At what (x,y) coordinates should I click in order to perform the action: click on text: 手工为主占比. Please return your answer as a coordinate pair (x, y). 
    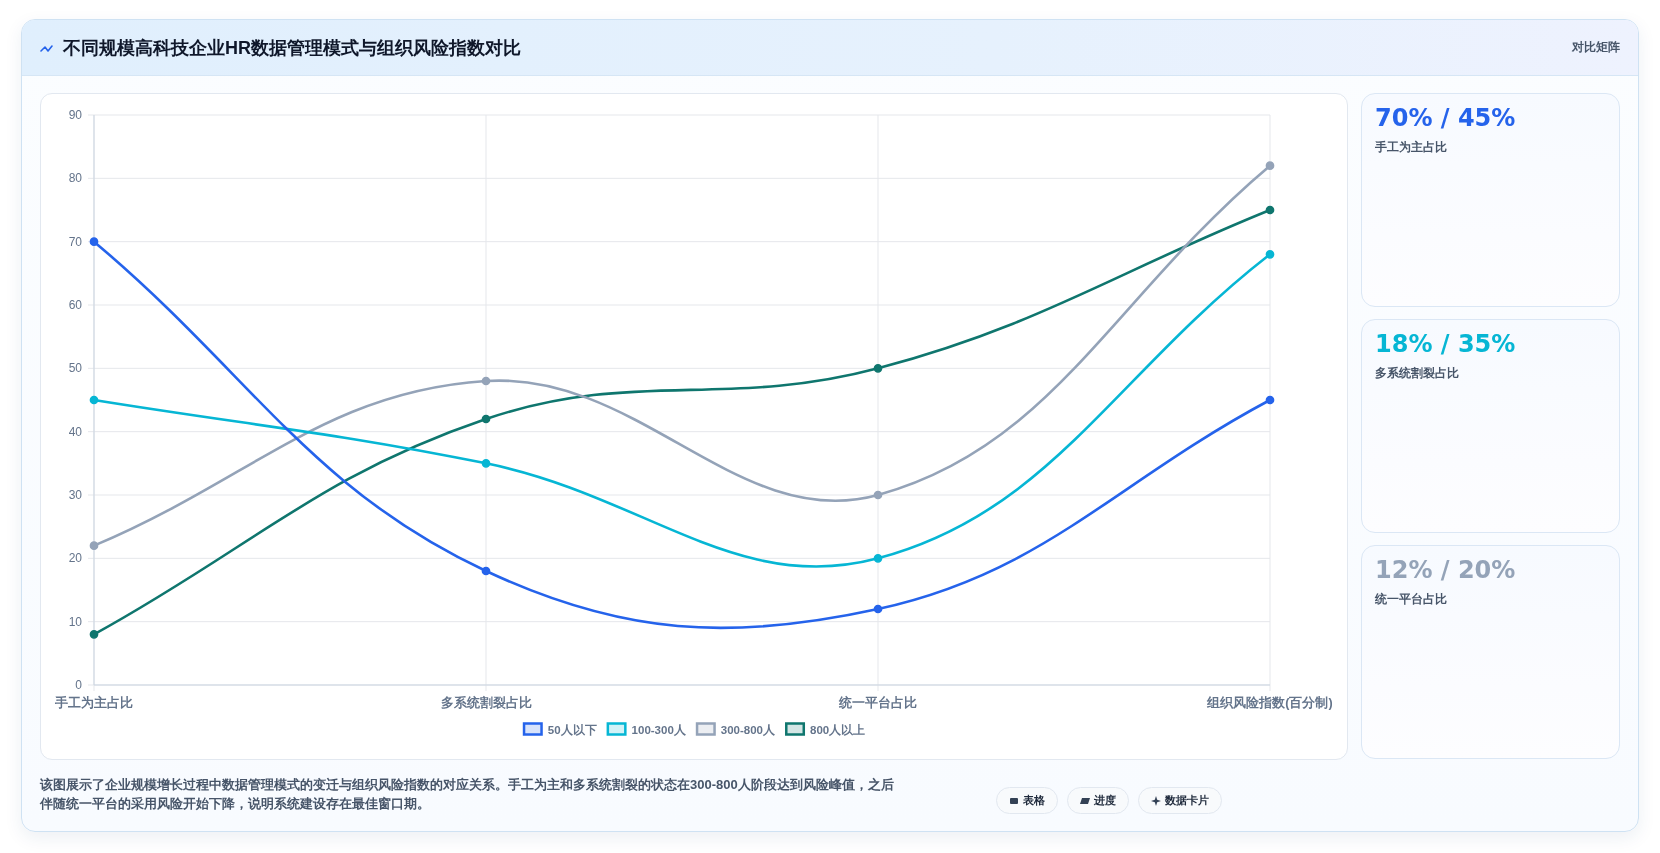
    Looking at the image, I should click on (1411, 147).